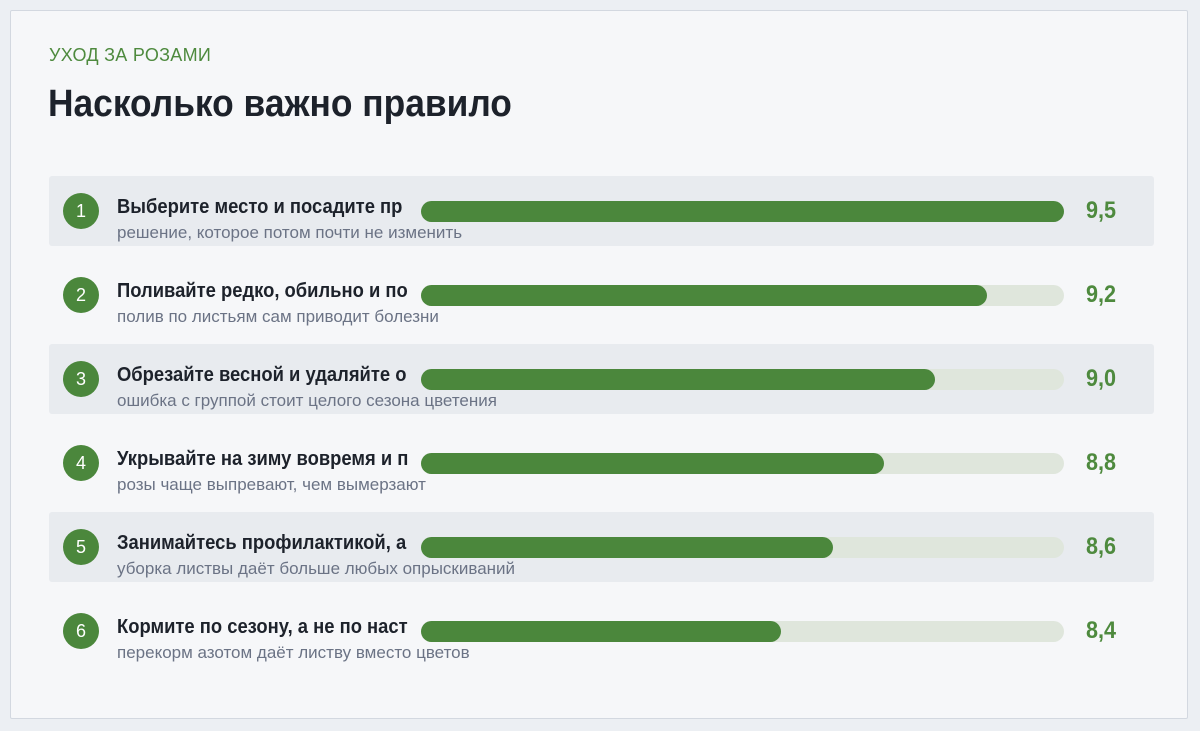 This screenshot has height=731, width=1200. What do you see at coordinates (280, 104) in the screenshot?
I see `chart-title: Насколько важно правило` at bounding box center [280, 104].